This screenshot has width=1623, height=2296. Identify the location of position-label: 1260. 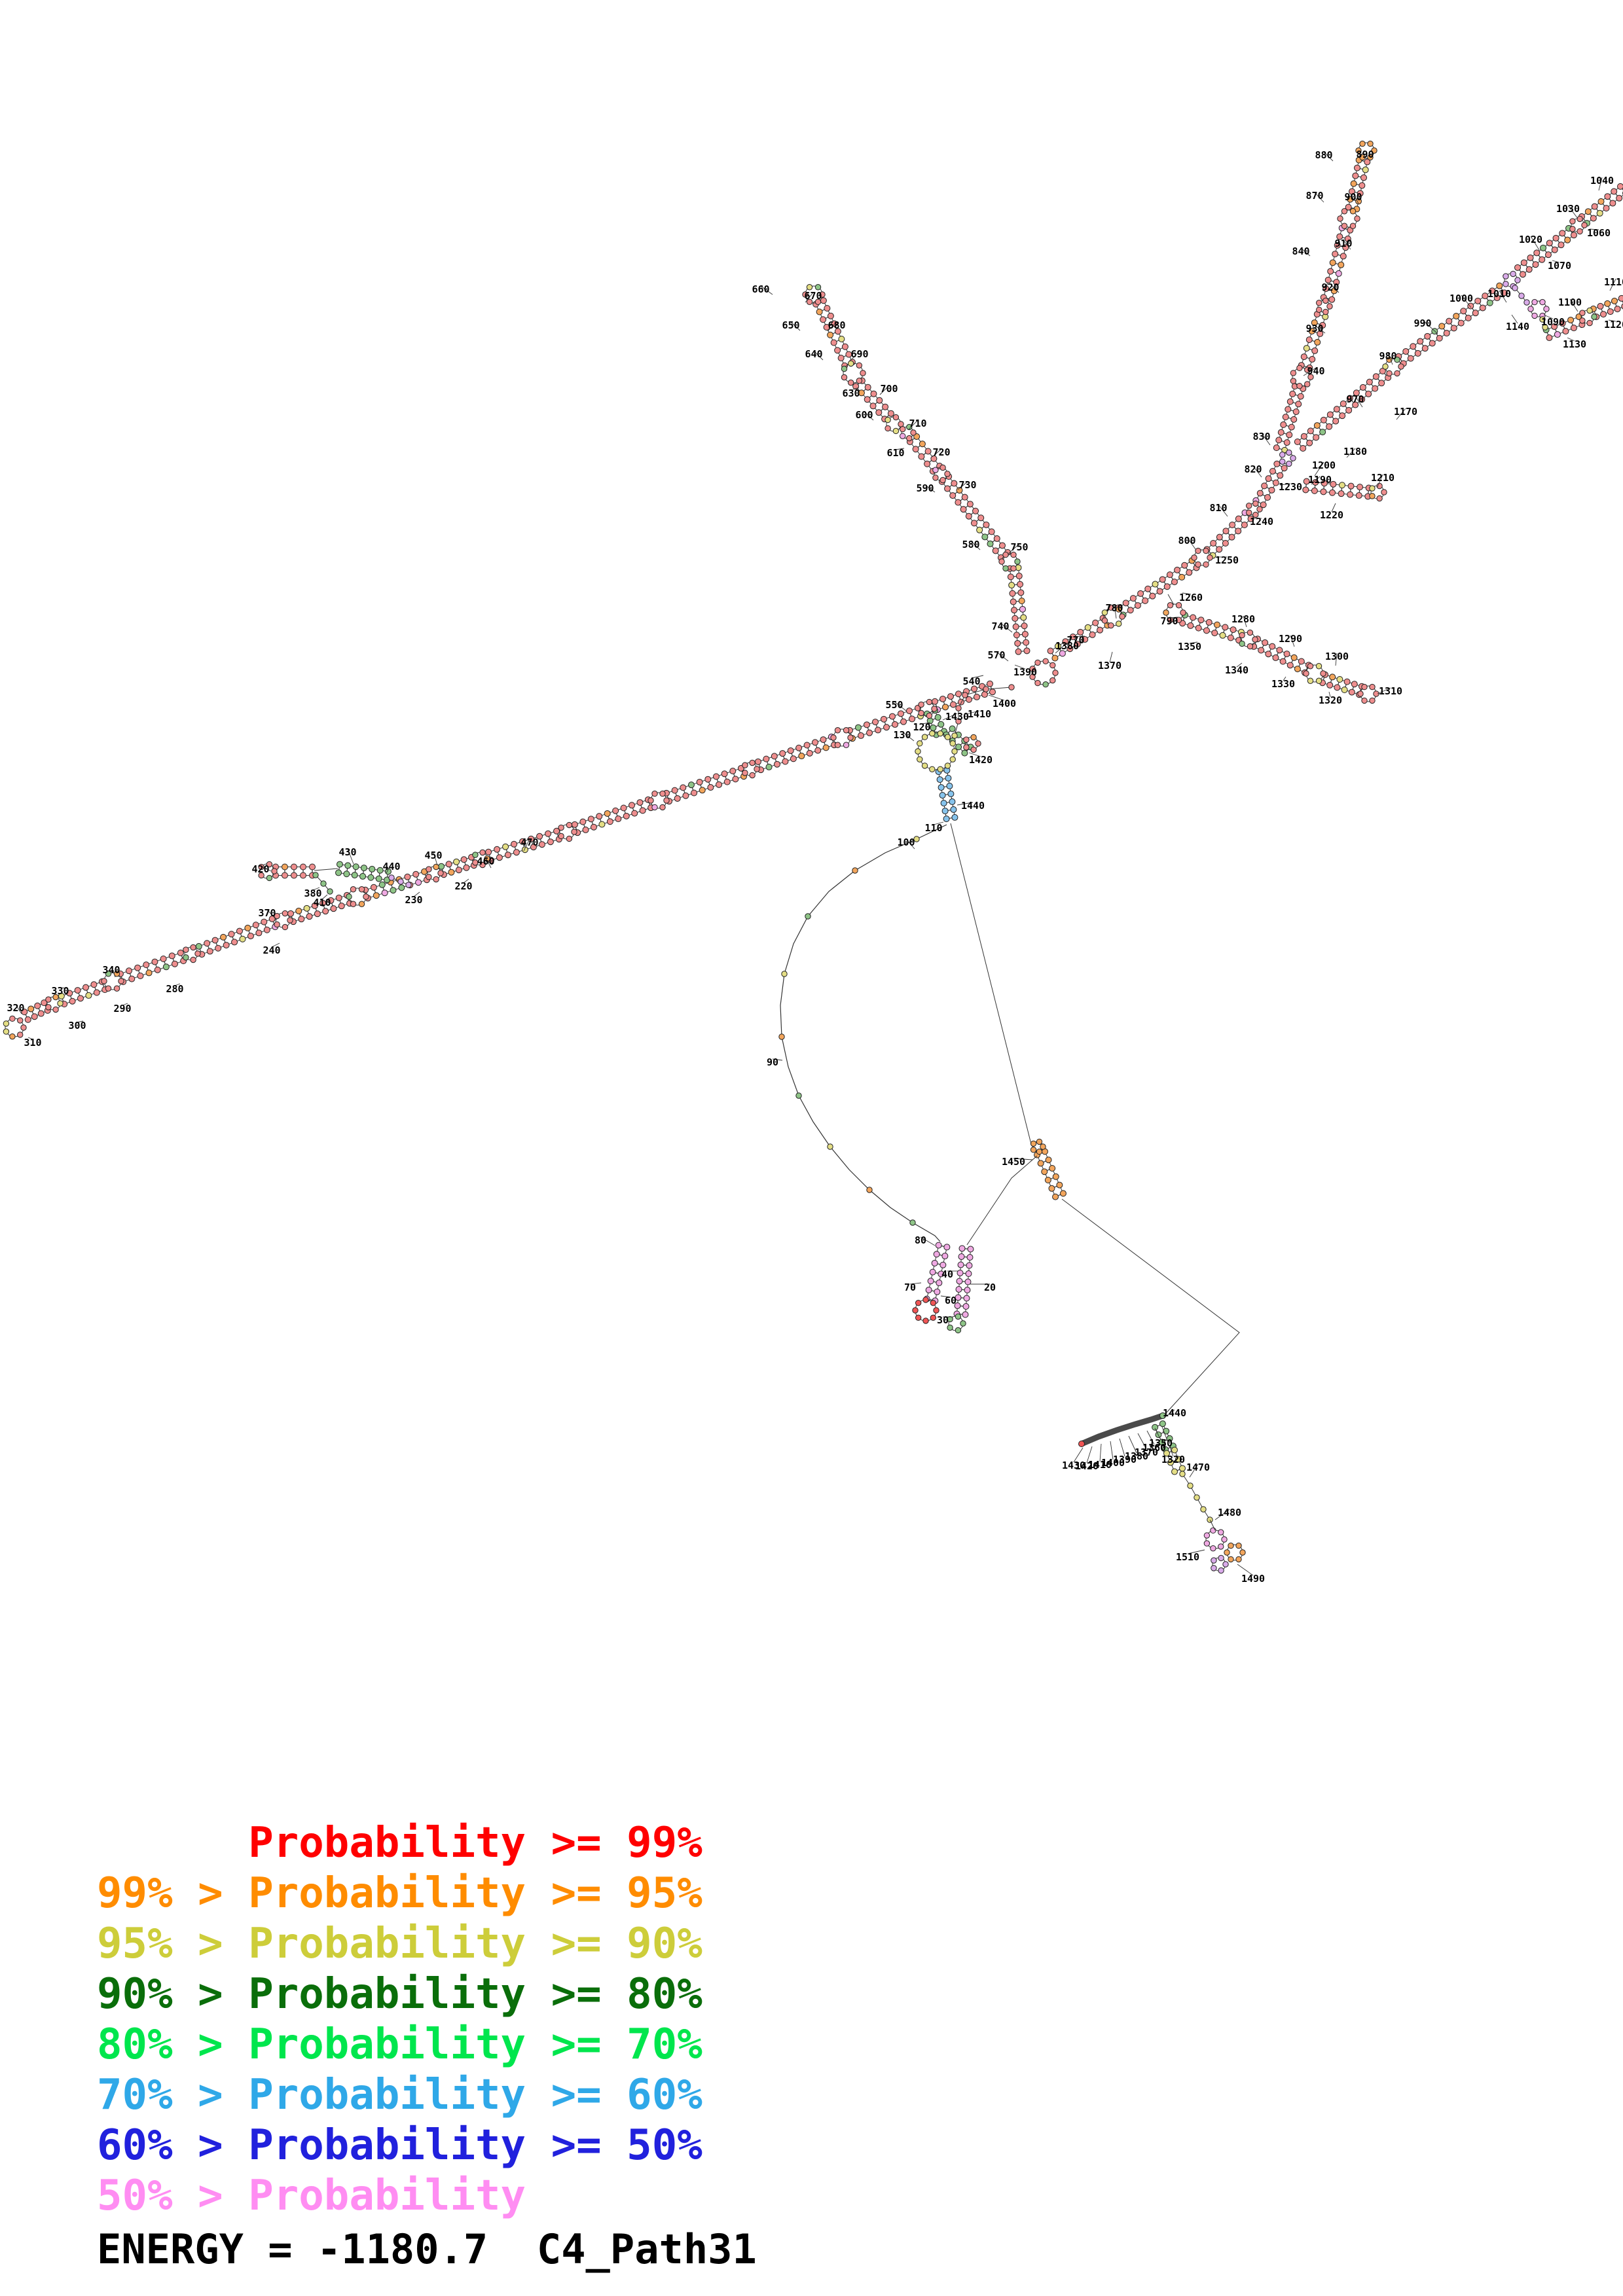
(1191, 597).